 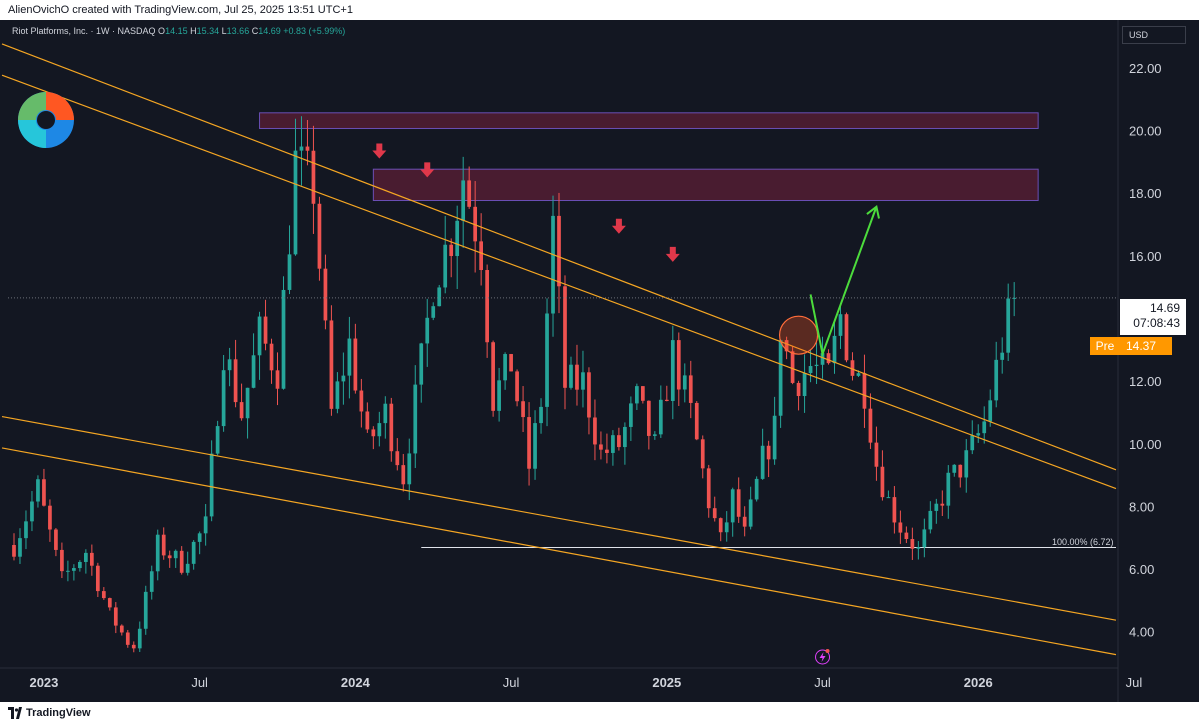 What do you see at coordinates (843, 282) in the screenshot?
I see `projection-path` at bounding box center [843, 282].